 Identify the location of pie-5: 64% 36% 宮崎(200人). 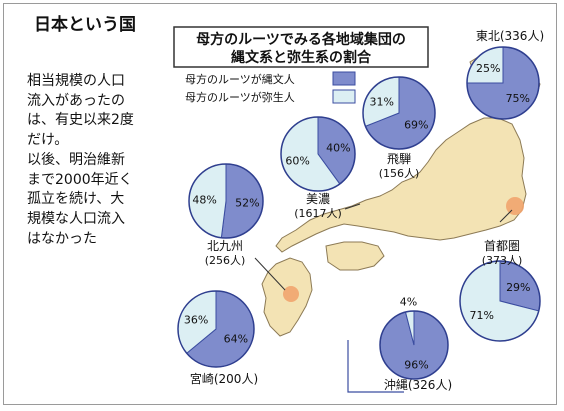
(217, 338).